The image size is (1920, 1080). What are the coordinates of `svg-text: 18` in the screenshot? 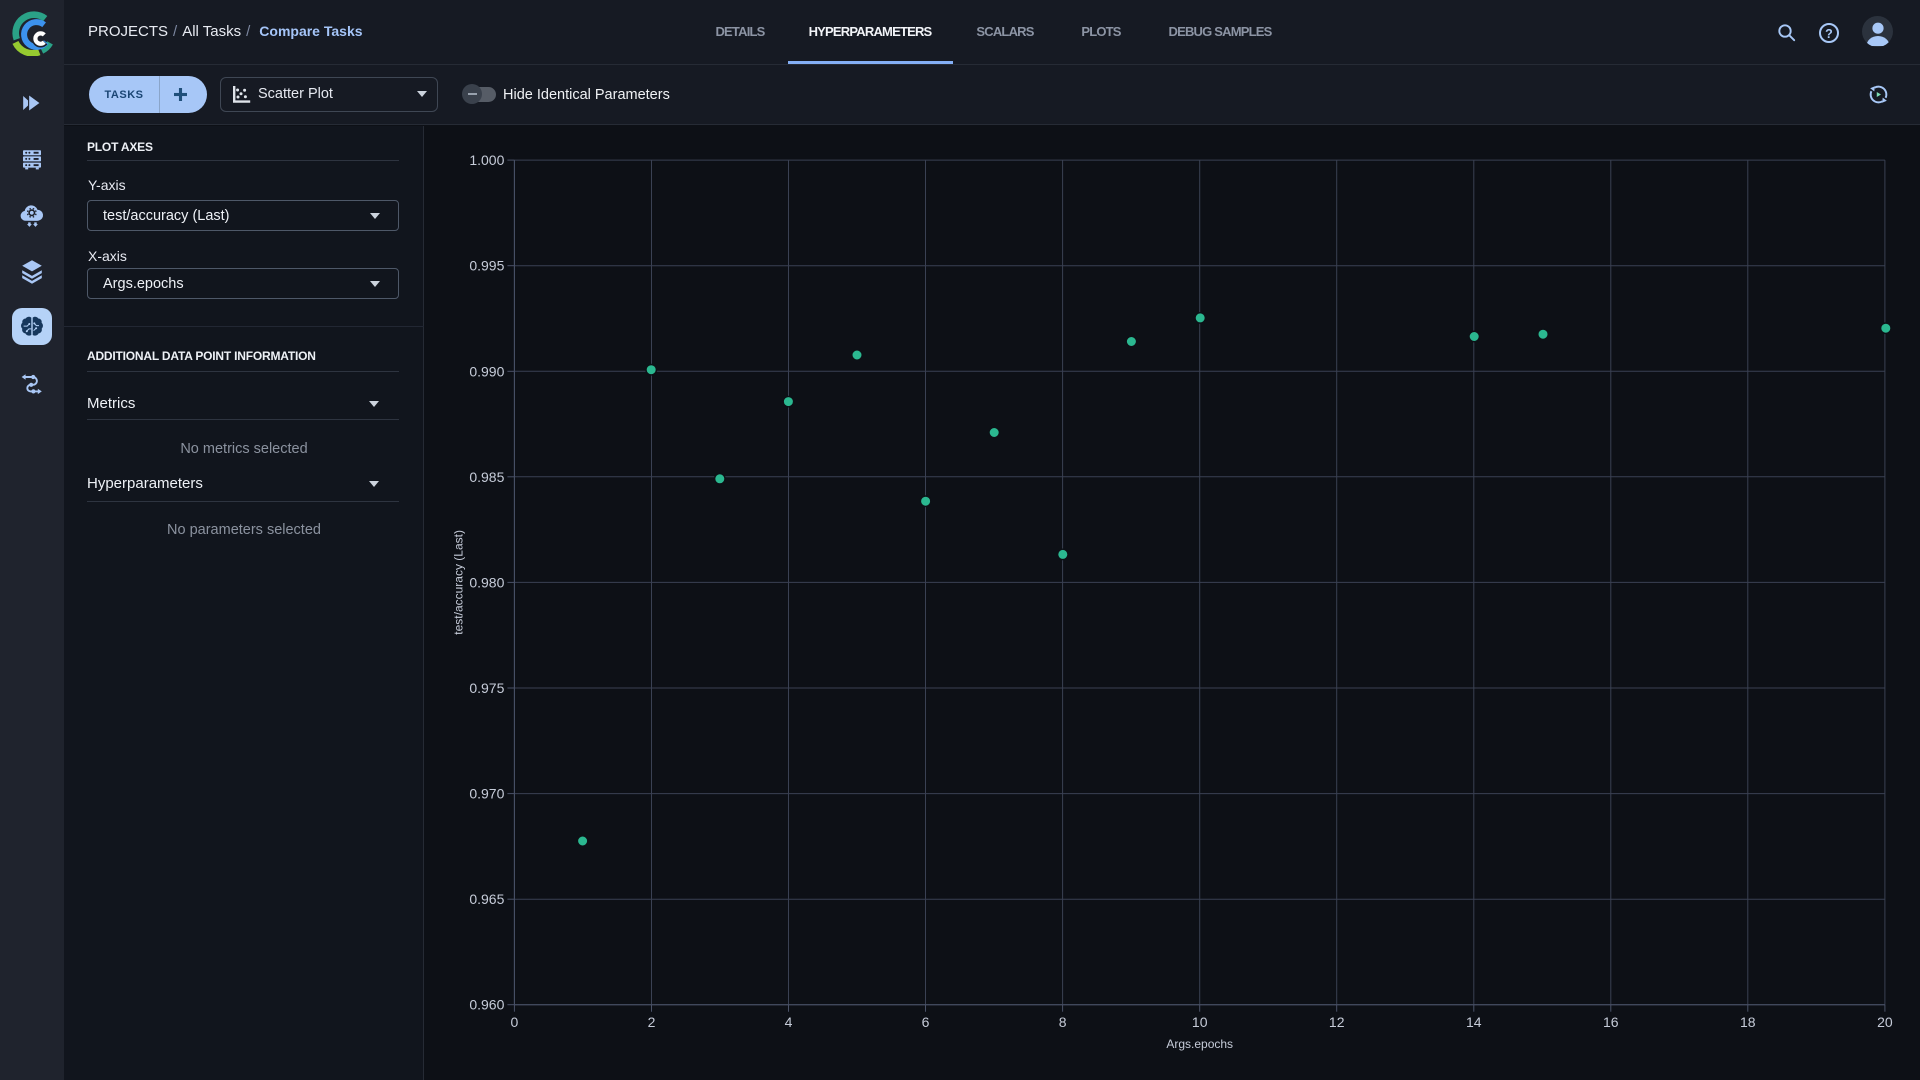 It's located at (1748, 1022).